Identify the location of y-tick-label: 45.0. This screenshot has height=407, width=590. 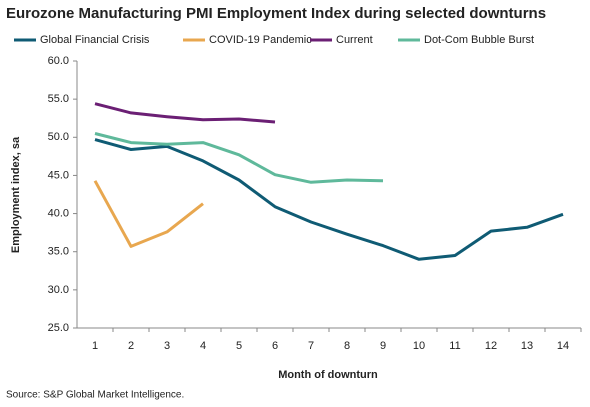
(58, 175).